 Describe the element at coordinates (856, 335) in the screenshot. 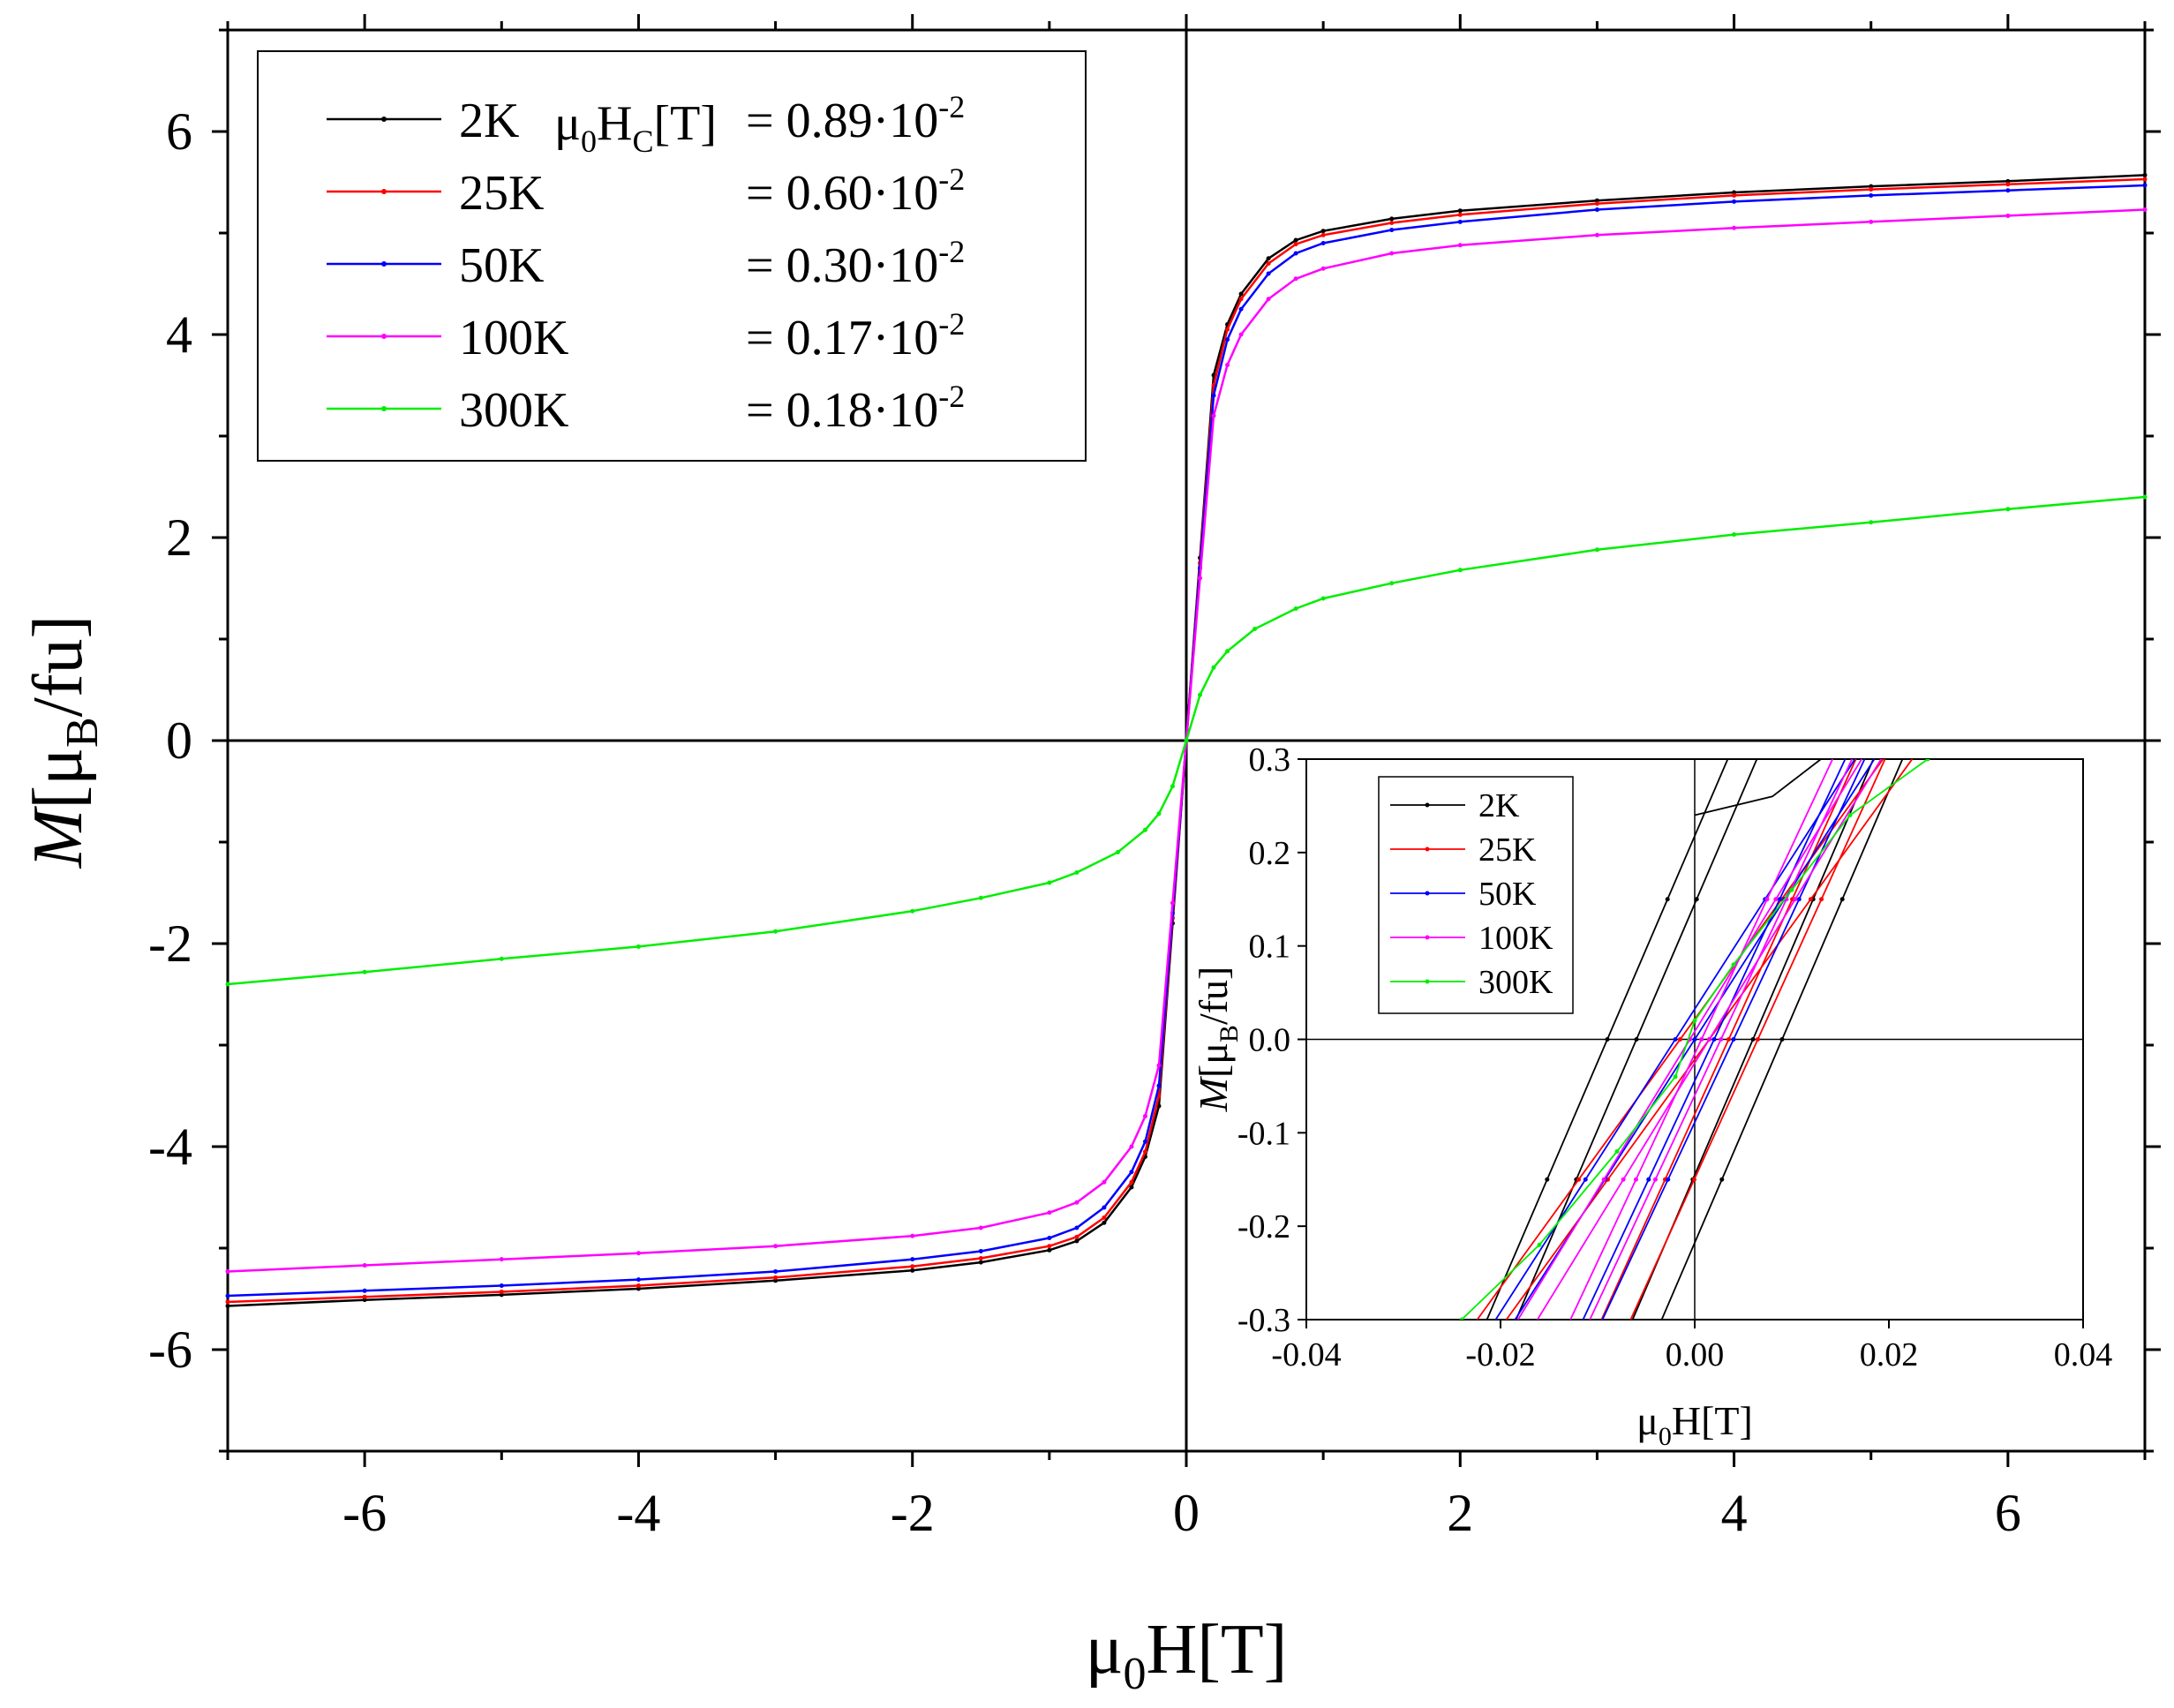

I see `legend-hc-value-100k: = 0.17·10-2` at that location.